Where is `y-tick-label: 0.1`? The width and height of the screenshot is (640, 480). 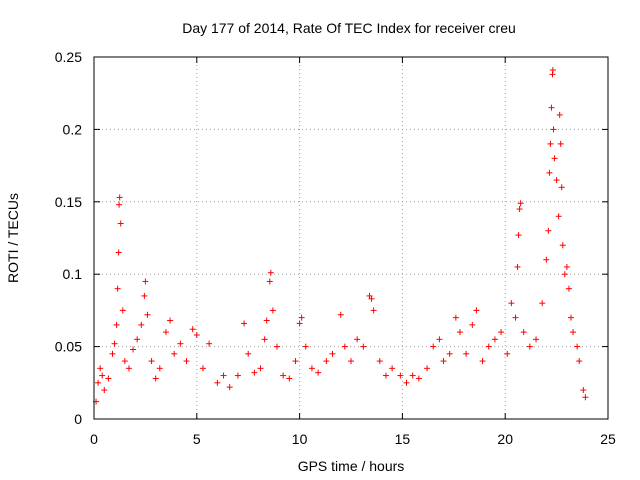
y-tick-label: 0.1 is located at coordinates (73, 274).